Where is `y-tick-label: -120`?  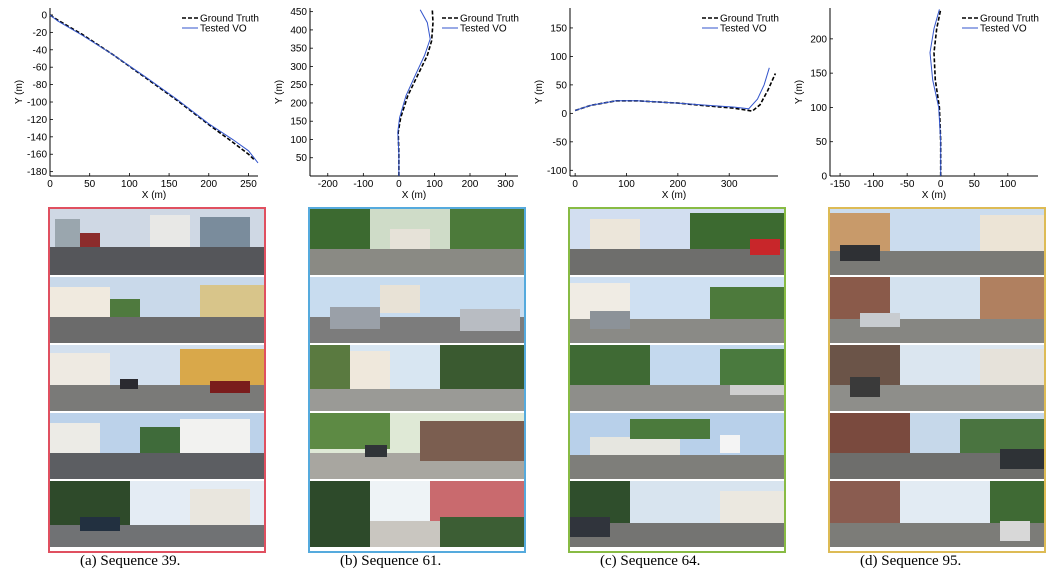 y-tick-label: -120 is located at coordinates (37, 120).